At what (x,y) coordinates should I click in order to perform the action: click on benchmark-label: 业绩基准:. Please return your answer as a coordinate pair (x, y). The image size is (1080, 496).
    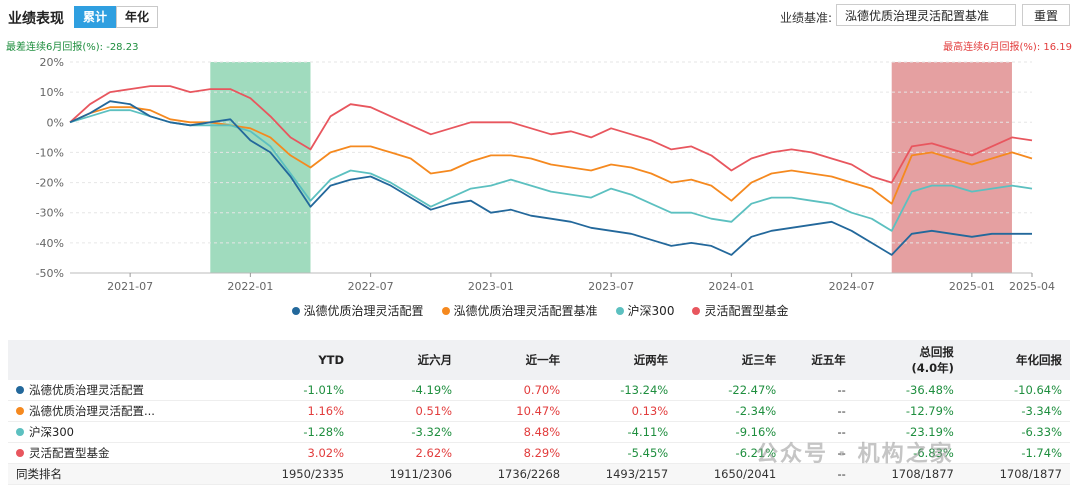
    Looking at the image, I should click on (806, 18).